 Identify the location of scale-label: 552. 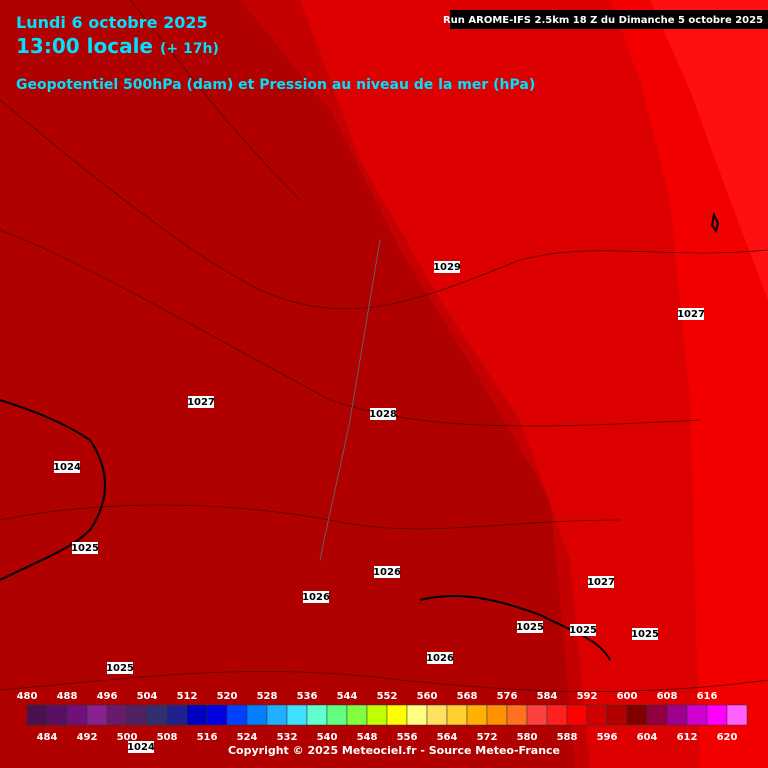
(387, 696).